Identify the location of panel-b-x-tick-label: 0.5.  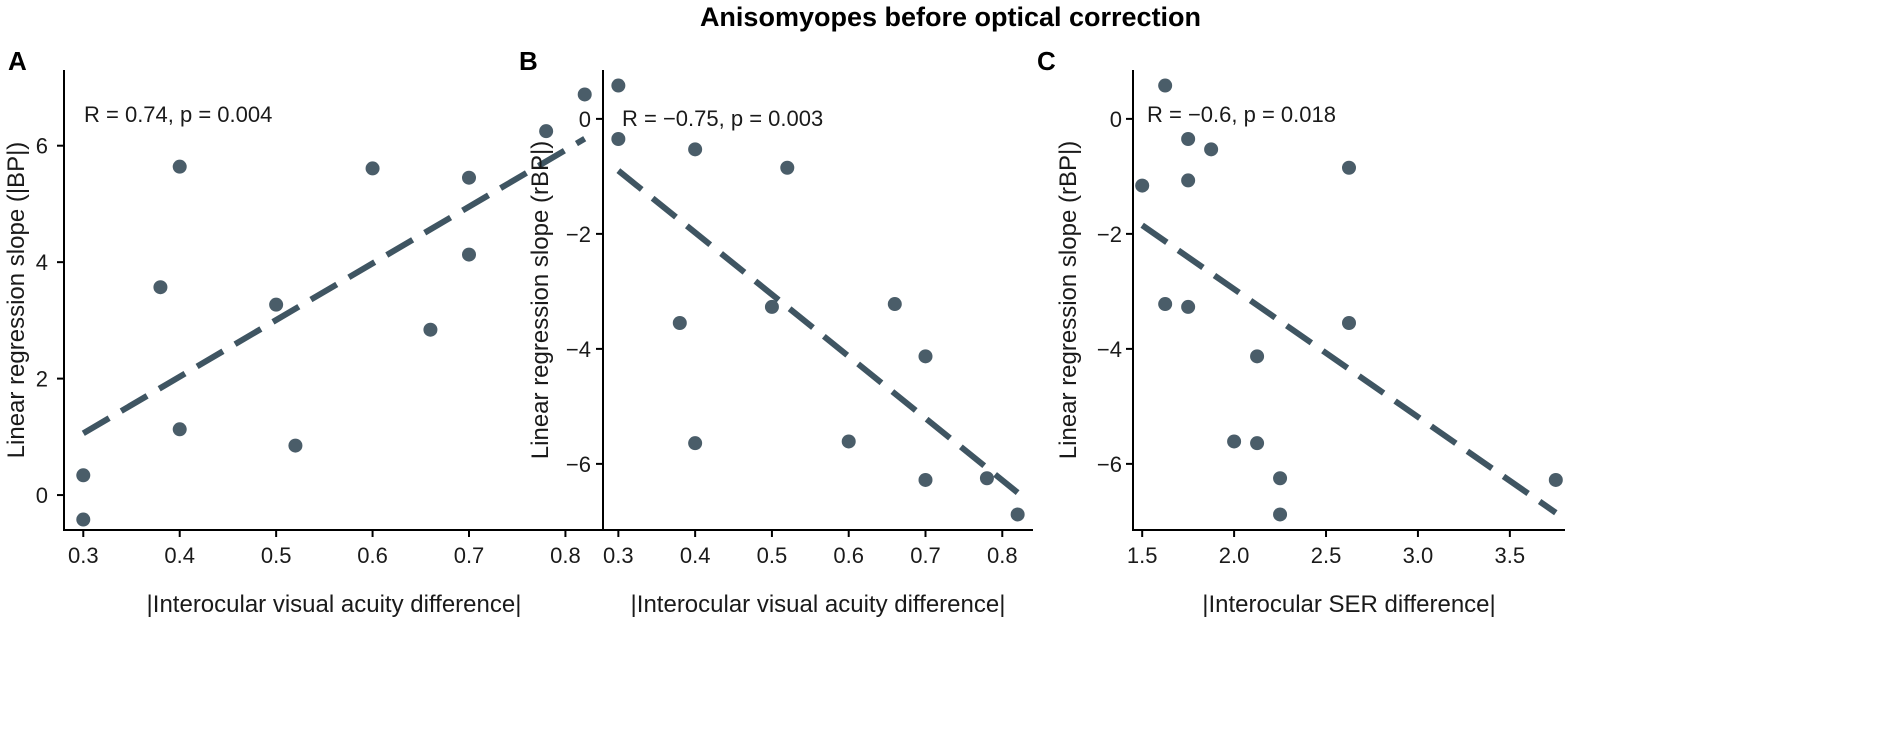
(772, 555).